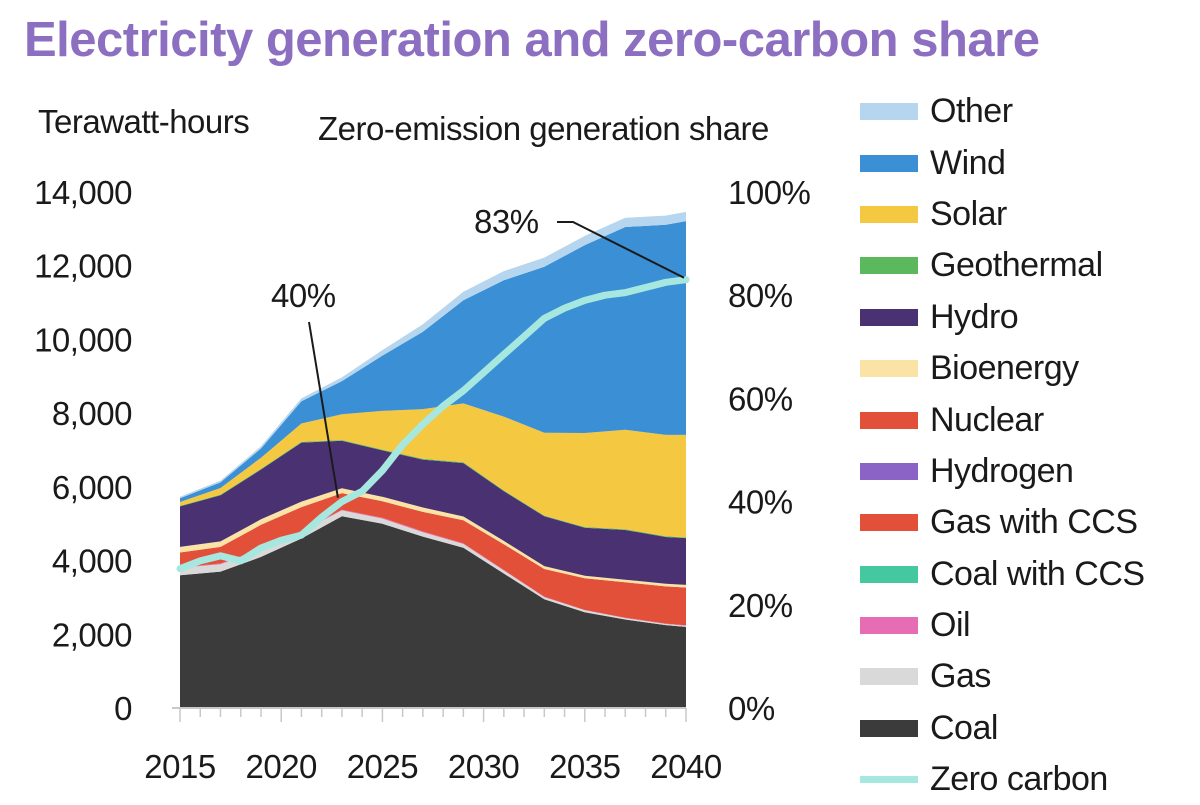 The height and width of the screenshot is (805, 1200). What do you see at coordinates (83, 450) in the screenshot?
I see `left-y-axis: 0 2,000 4,000 6,000 8,000 10,000 12,000 14,000` at bounding box center [83, 450].